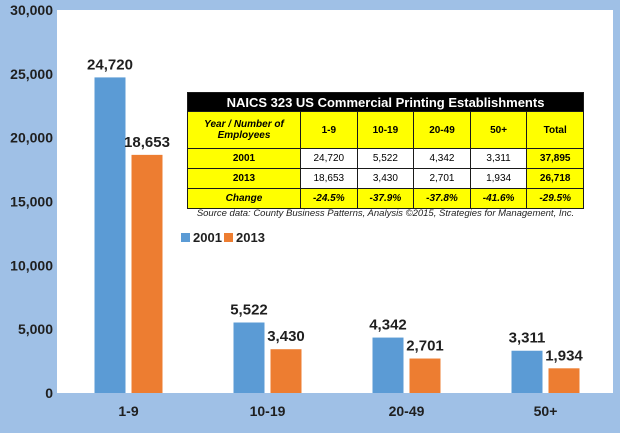 The height and width of the screenshot is (433, 620). I want to click on legend-swatch-2013, so click(228, 237).